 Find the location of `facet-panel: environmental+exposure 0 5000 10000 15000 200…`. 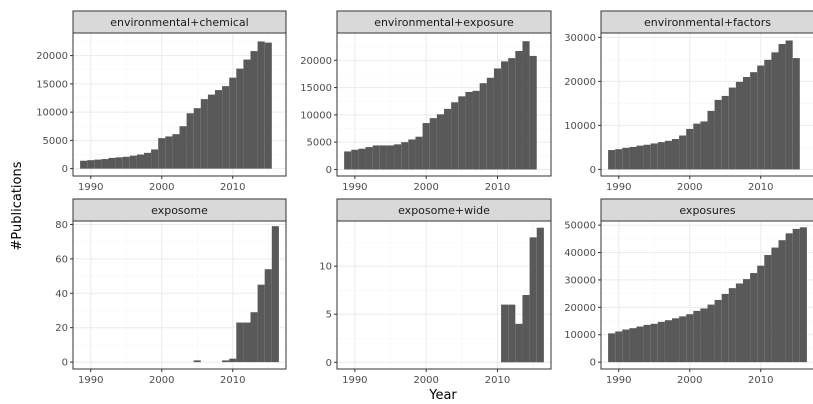

facet-panel: environmental+exposure 0 5000 10000 15000 200… is located at coordinates (426, 101).